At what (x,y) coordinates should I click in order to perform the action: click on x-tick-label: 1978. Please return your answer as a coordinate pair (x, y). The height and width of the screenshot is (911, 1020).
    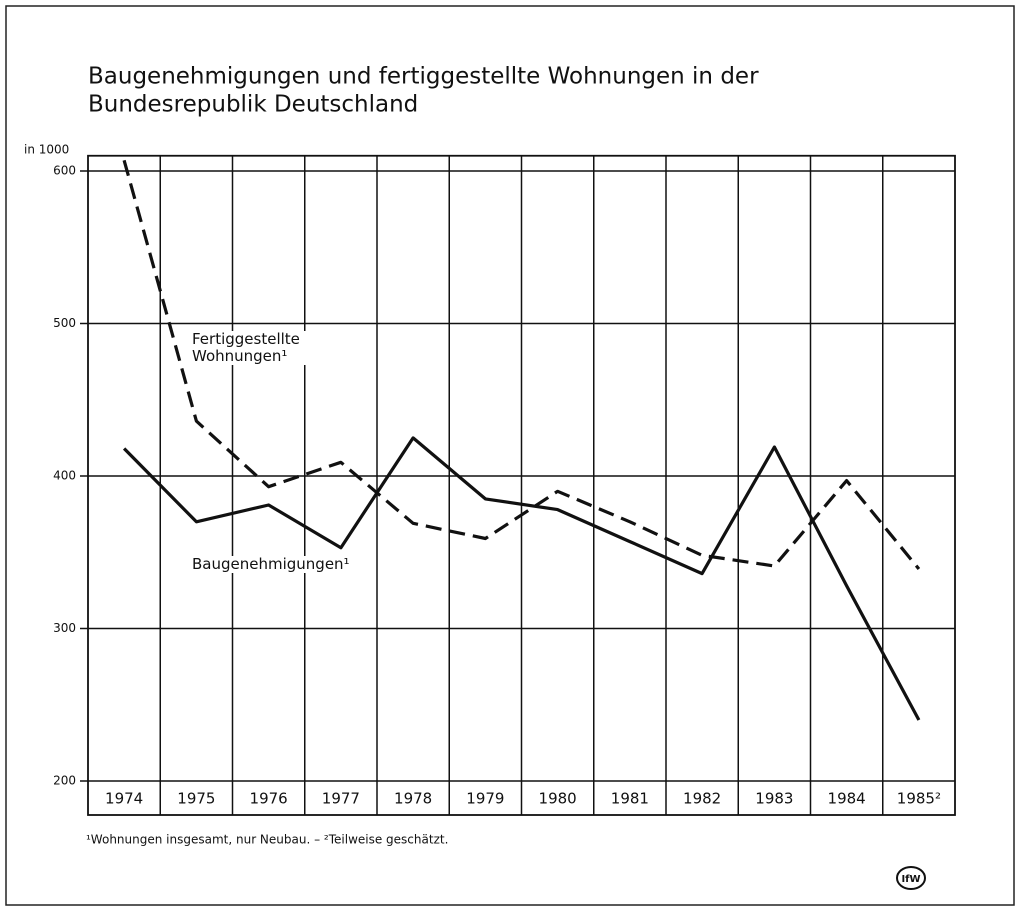
    Looking at the image, I should click on (413, 799).